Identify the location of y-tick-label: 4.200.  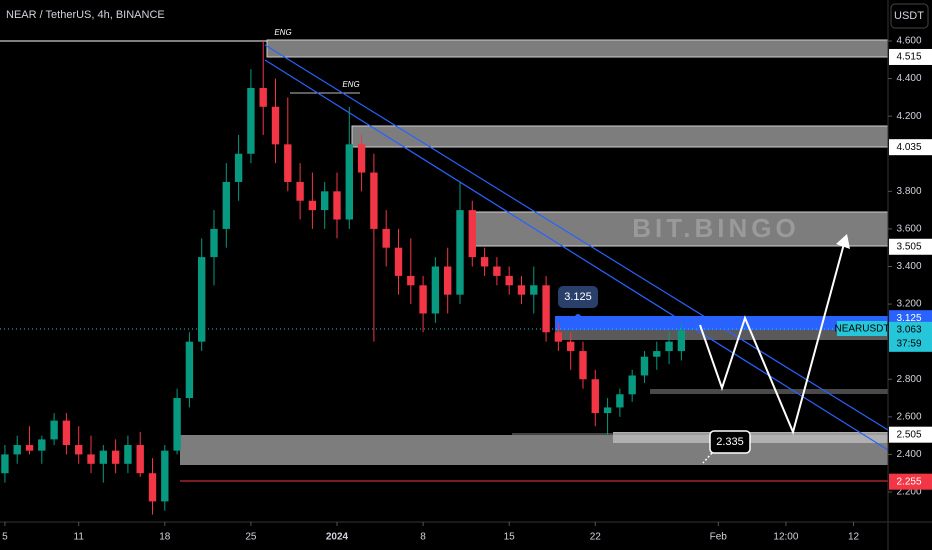
(908, 116).